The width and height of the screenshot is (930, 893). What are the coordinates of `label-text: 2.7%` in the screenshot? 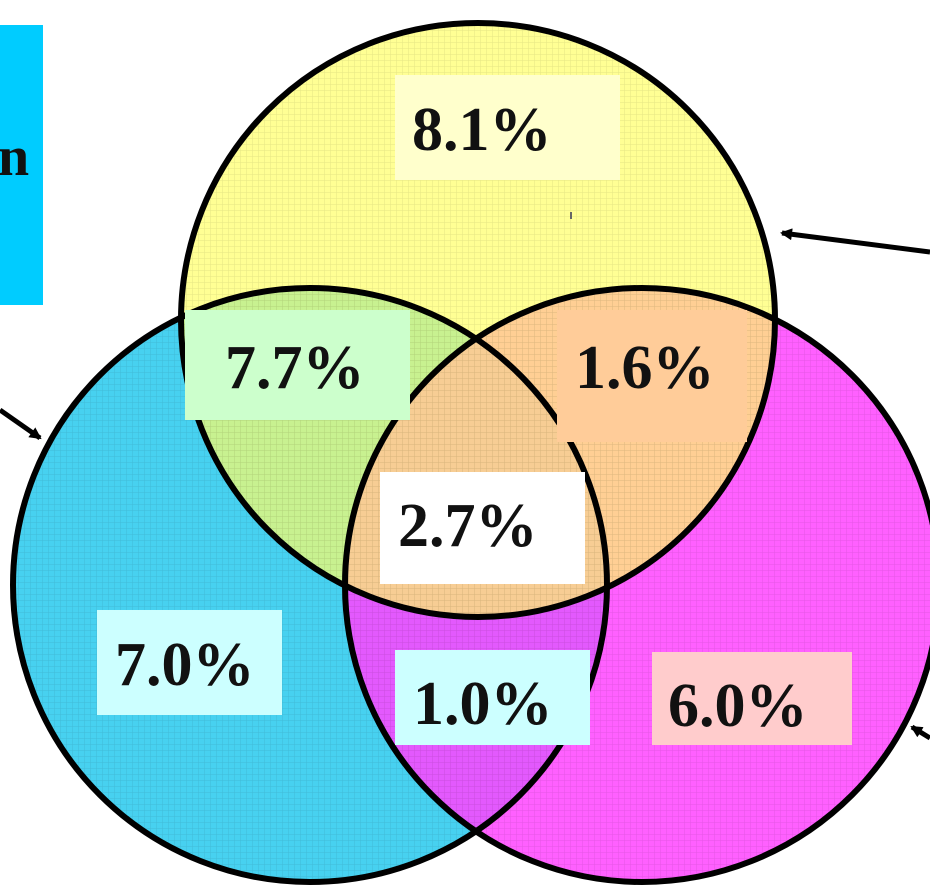 It's located at (468, 526).